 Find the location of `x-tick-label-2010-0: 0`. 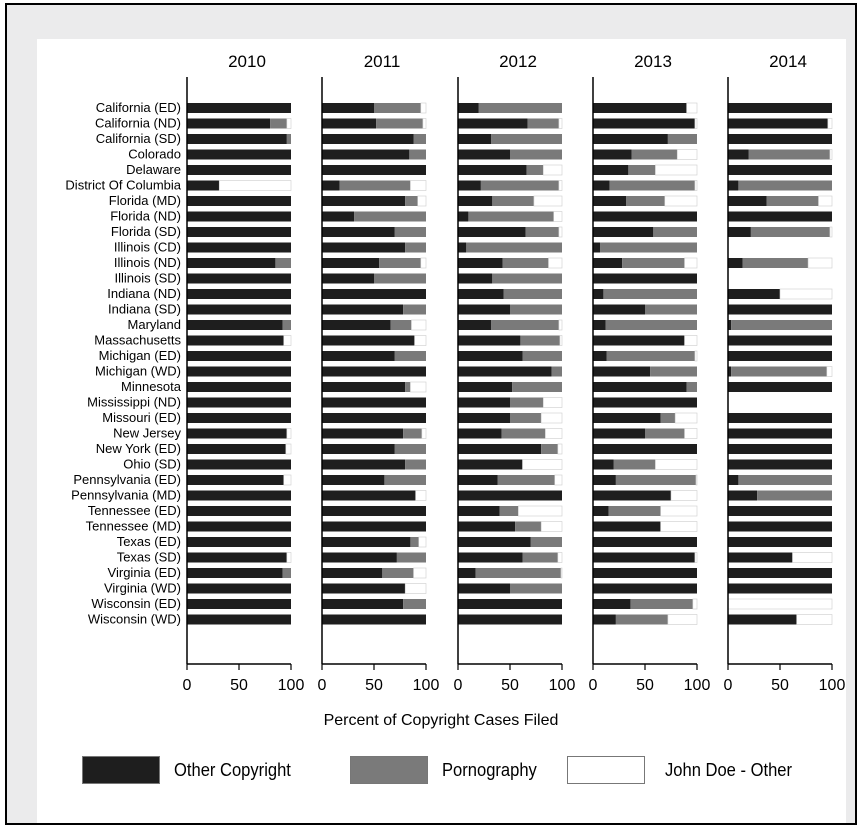

x-tick-label-2010-0: 0 is located at coordinates (187, 685).